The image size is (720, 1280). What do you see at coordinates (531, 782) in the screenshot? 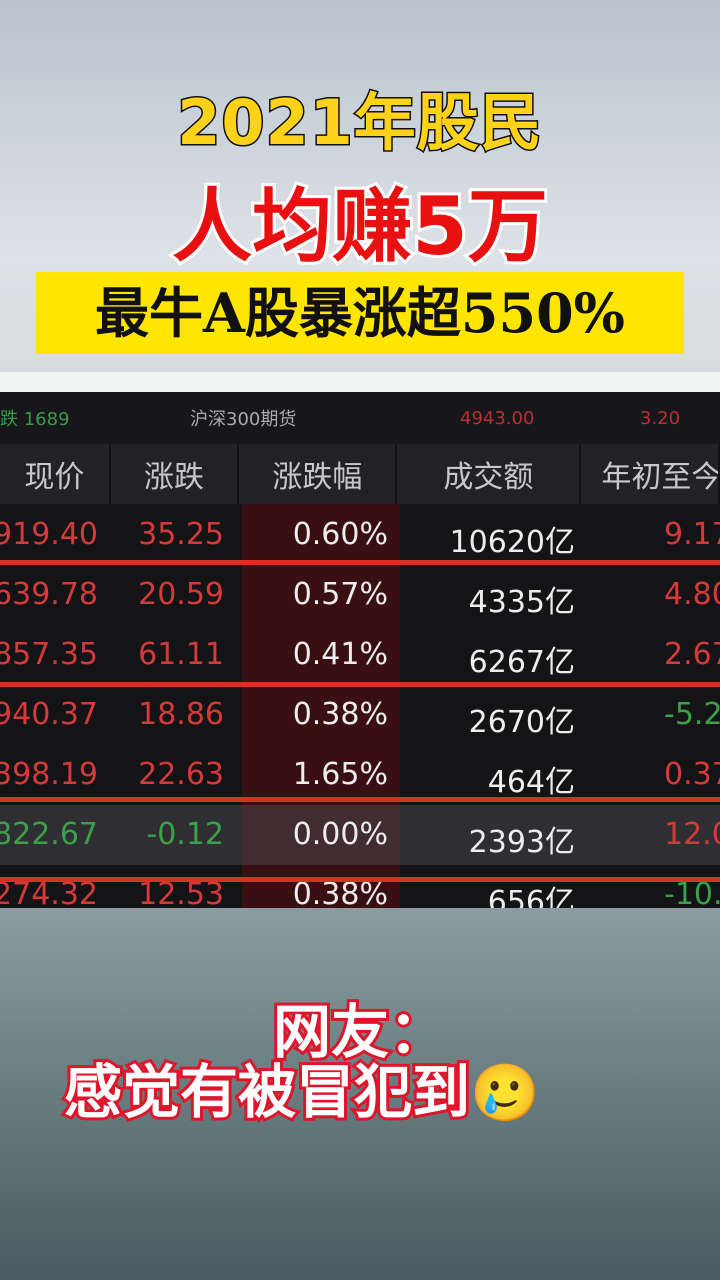
I see `cell-volume: 464亿` at bounding box center [531, 782].